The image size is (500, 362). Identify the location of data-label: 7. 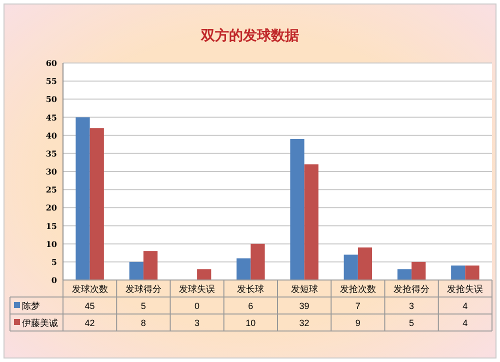
(357, 306).